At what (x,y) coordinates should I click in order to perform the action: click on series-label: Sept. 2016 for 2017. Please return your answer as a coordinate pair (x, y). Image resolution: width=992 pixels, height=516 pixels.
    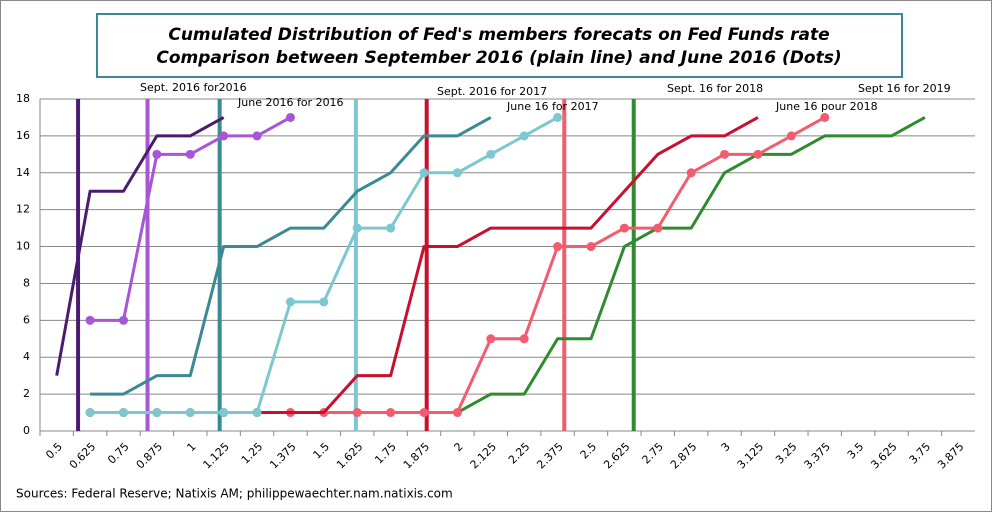
    Looking at the image, I should click on (492, 91).